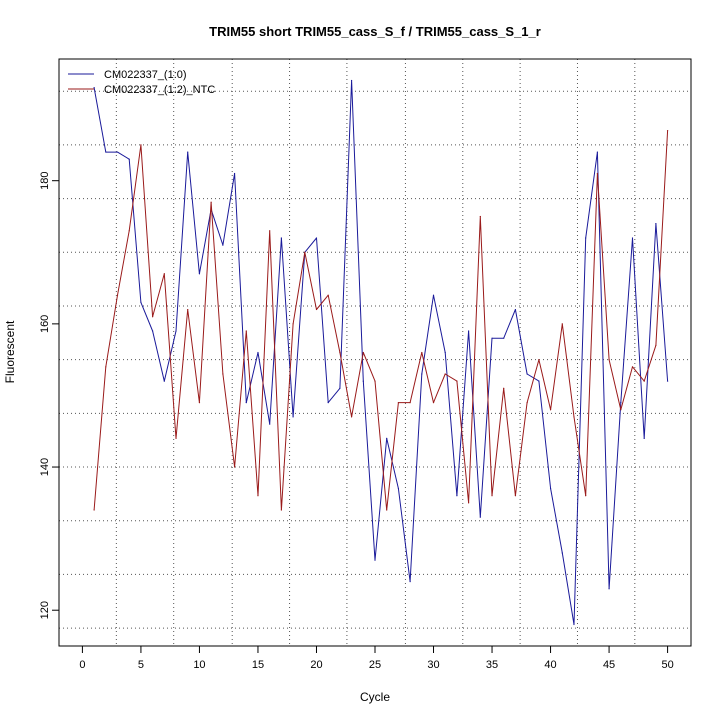 Image resolution: width=720 pixels, height=720 pixels. Describe the element at coordinates (316, 665) in the screenshot. I see `x-tick-label: 20` at that location.